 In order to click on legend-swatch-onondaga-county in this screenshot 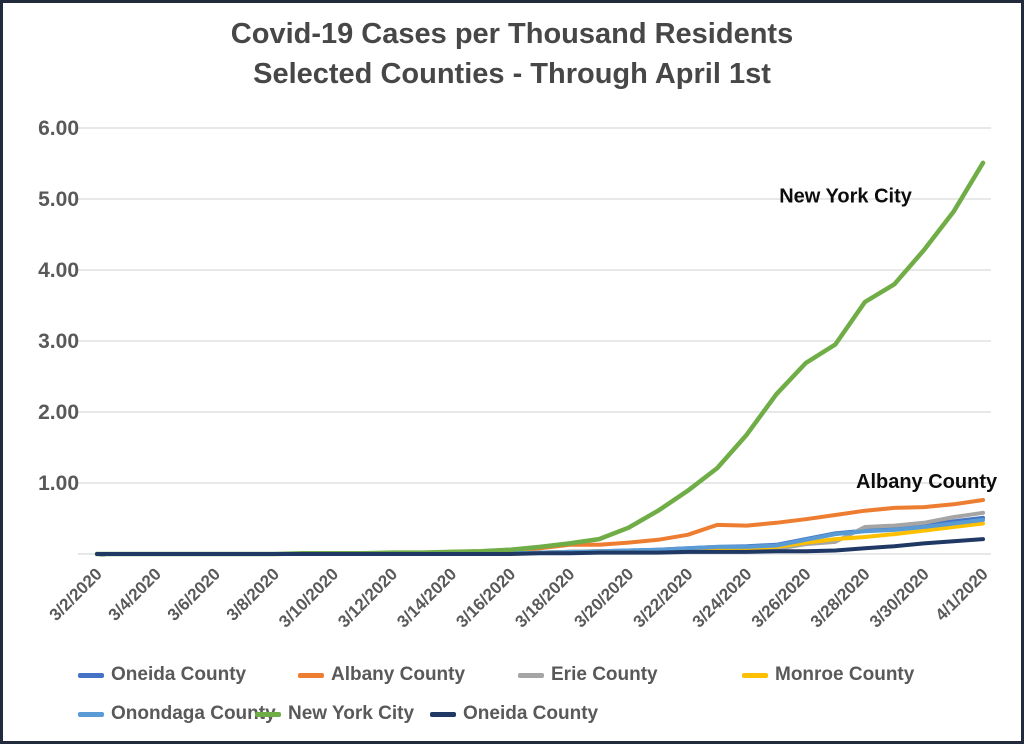, I will do `click(91, 714)`.